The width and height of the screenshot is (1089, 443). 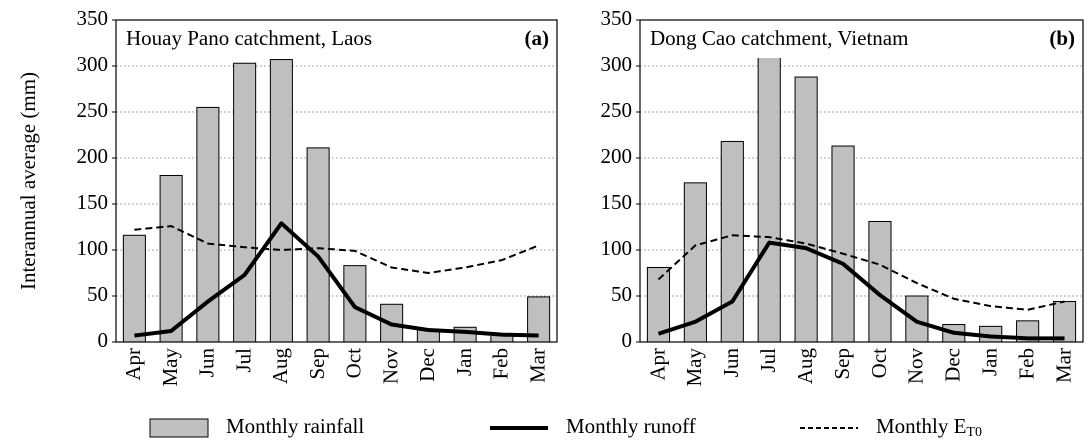 I want to click on panel-label: (a), so click(x=537, y=38).